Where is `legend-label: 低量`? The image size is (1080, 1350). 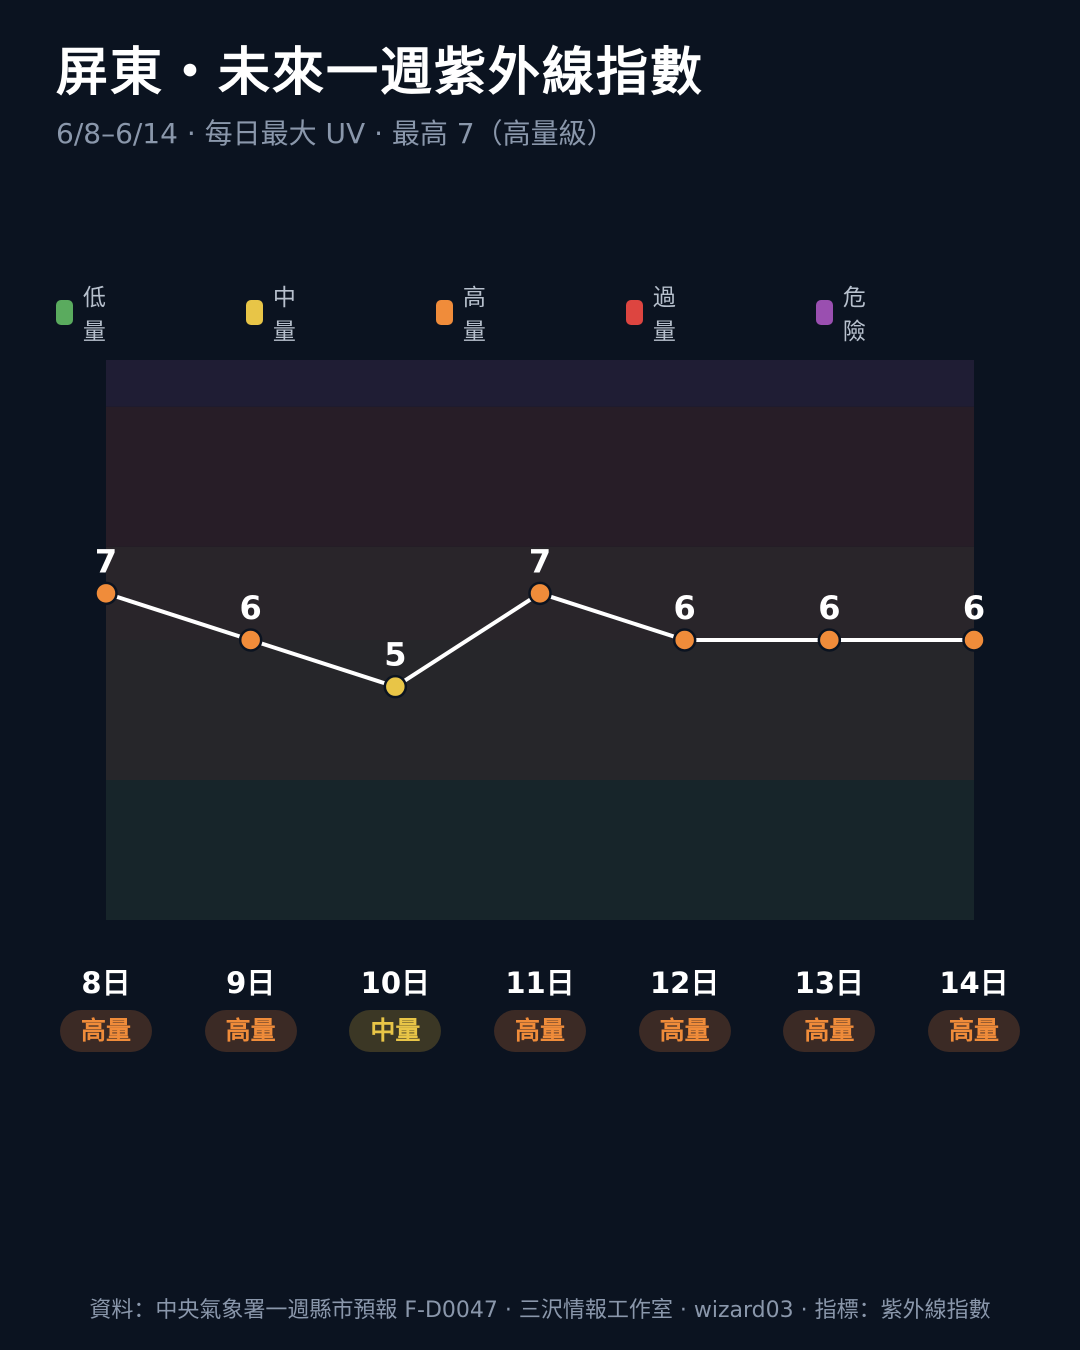 legend-label: 低量 is located at coordinates (94, 315).